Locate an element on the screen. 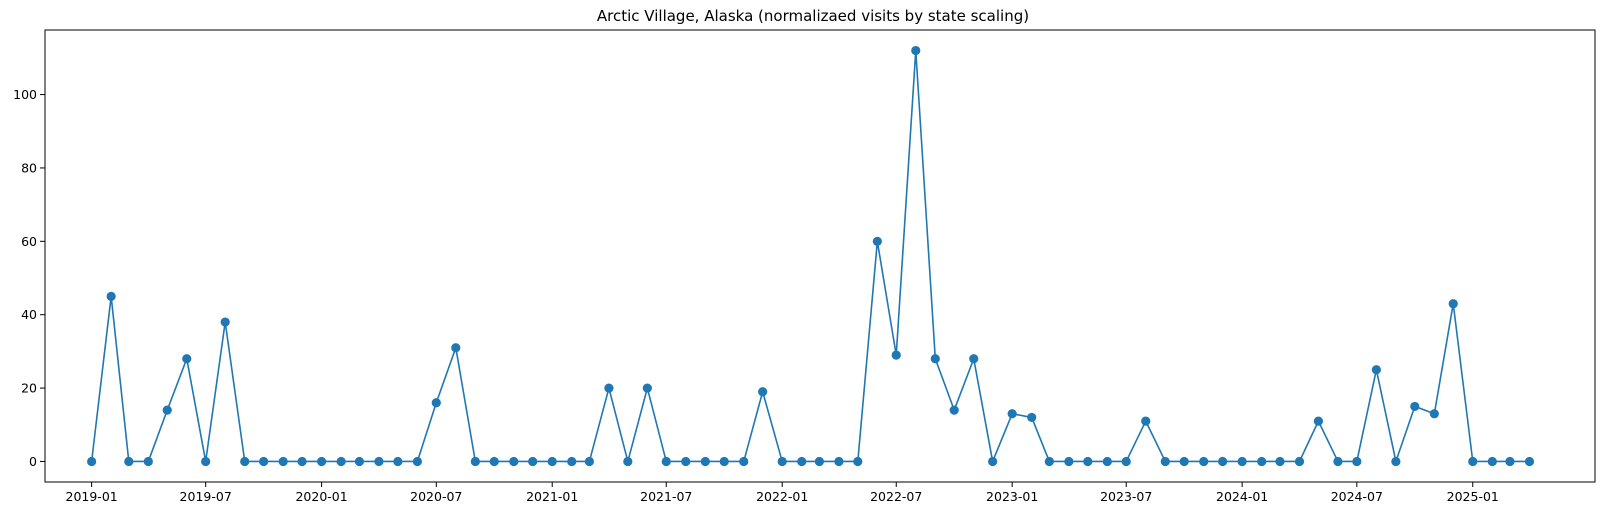 The width and height of the screenshot is (1606, 526). x-tick-label: 2020-01 is located at coordinates (321, 496).